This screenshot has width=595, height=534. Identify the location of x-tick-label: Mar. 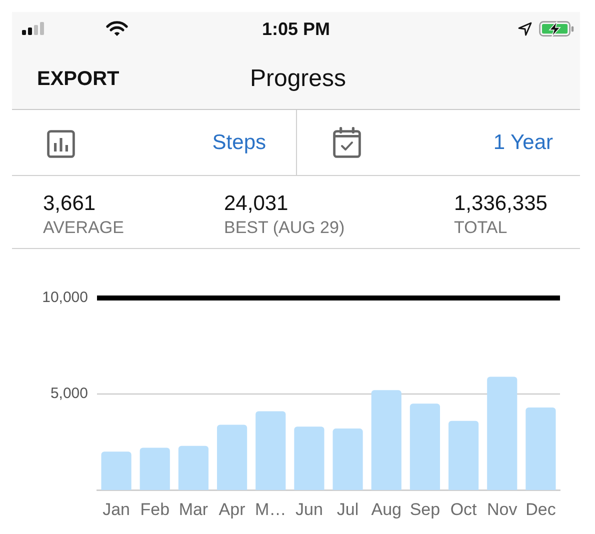
(193, 509).